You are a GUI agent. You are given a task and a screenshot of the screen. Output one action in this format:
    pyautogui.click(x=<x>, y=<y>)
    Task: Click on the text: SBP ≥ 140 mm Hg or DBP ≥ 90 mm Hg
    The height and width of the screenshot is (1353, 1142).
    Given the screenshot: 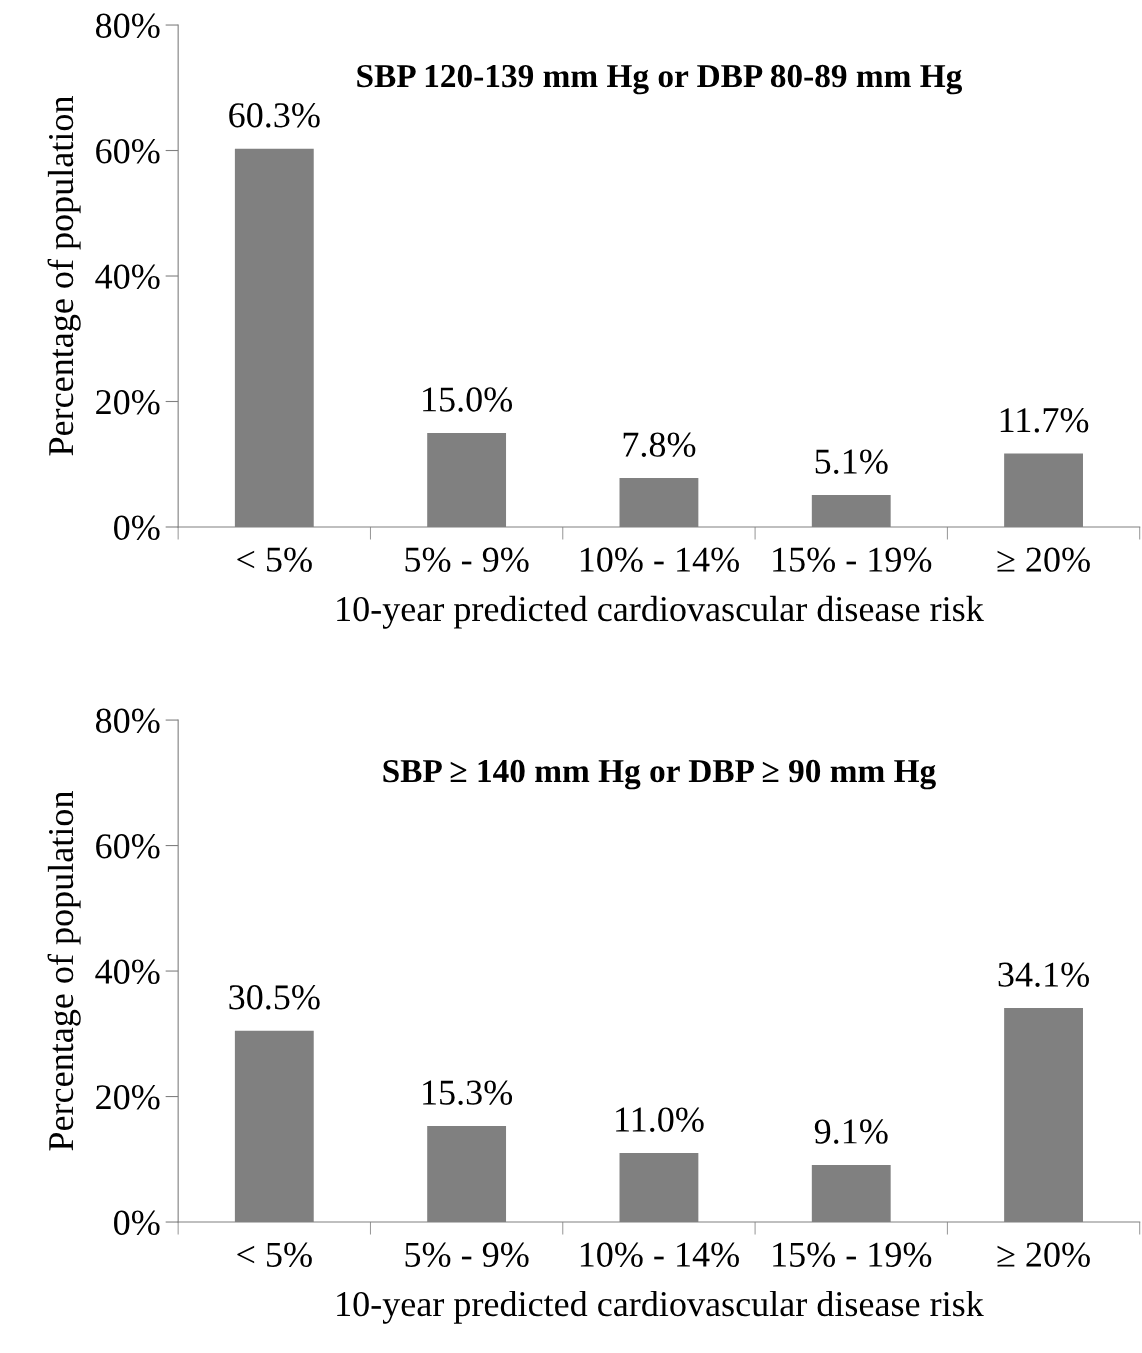 What is the action you would take?
    pyautogui.click(x=659, y=774)
    